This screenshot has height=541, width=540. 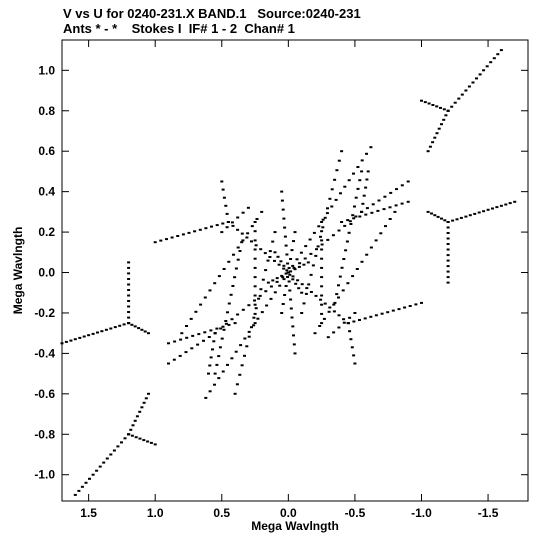 What do you see at coordinates (88, 513) in the screenshot?
I see `x-tick-label: 1.5` at bounding box center [88, 513].